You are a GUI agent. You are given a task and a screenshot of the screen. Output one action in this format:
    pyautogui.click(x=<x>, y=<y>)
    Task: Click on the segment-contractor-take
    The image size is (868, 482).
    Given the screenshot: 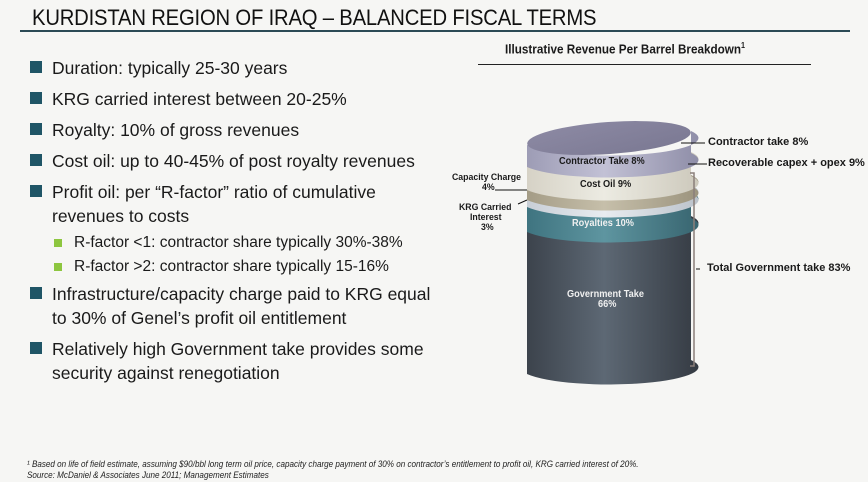 What is the action you would take?
    pyautogui.click(x=613, y=154)
    